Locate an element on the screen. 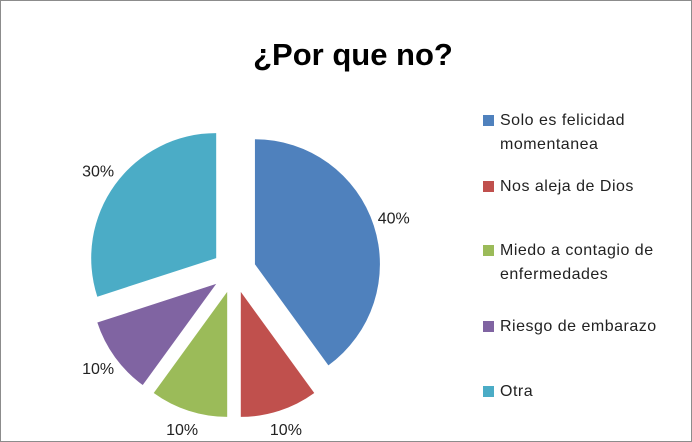 The height and width of the screenshot is (442, 692). data-label: 40% is located at coordinates (394, 218).